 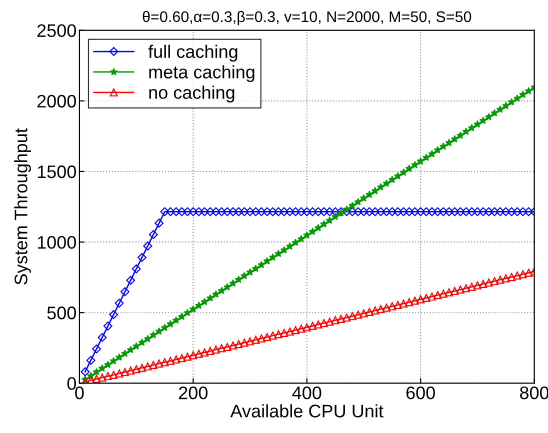 I want to click on chart-title: θ=0.60,α=0.3,β=0.3, v=10, N=2000, M=50, S=50, so click(x=307, y=18).